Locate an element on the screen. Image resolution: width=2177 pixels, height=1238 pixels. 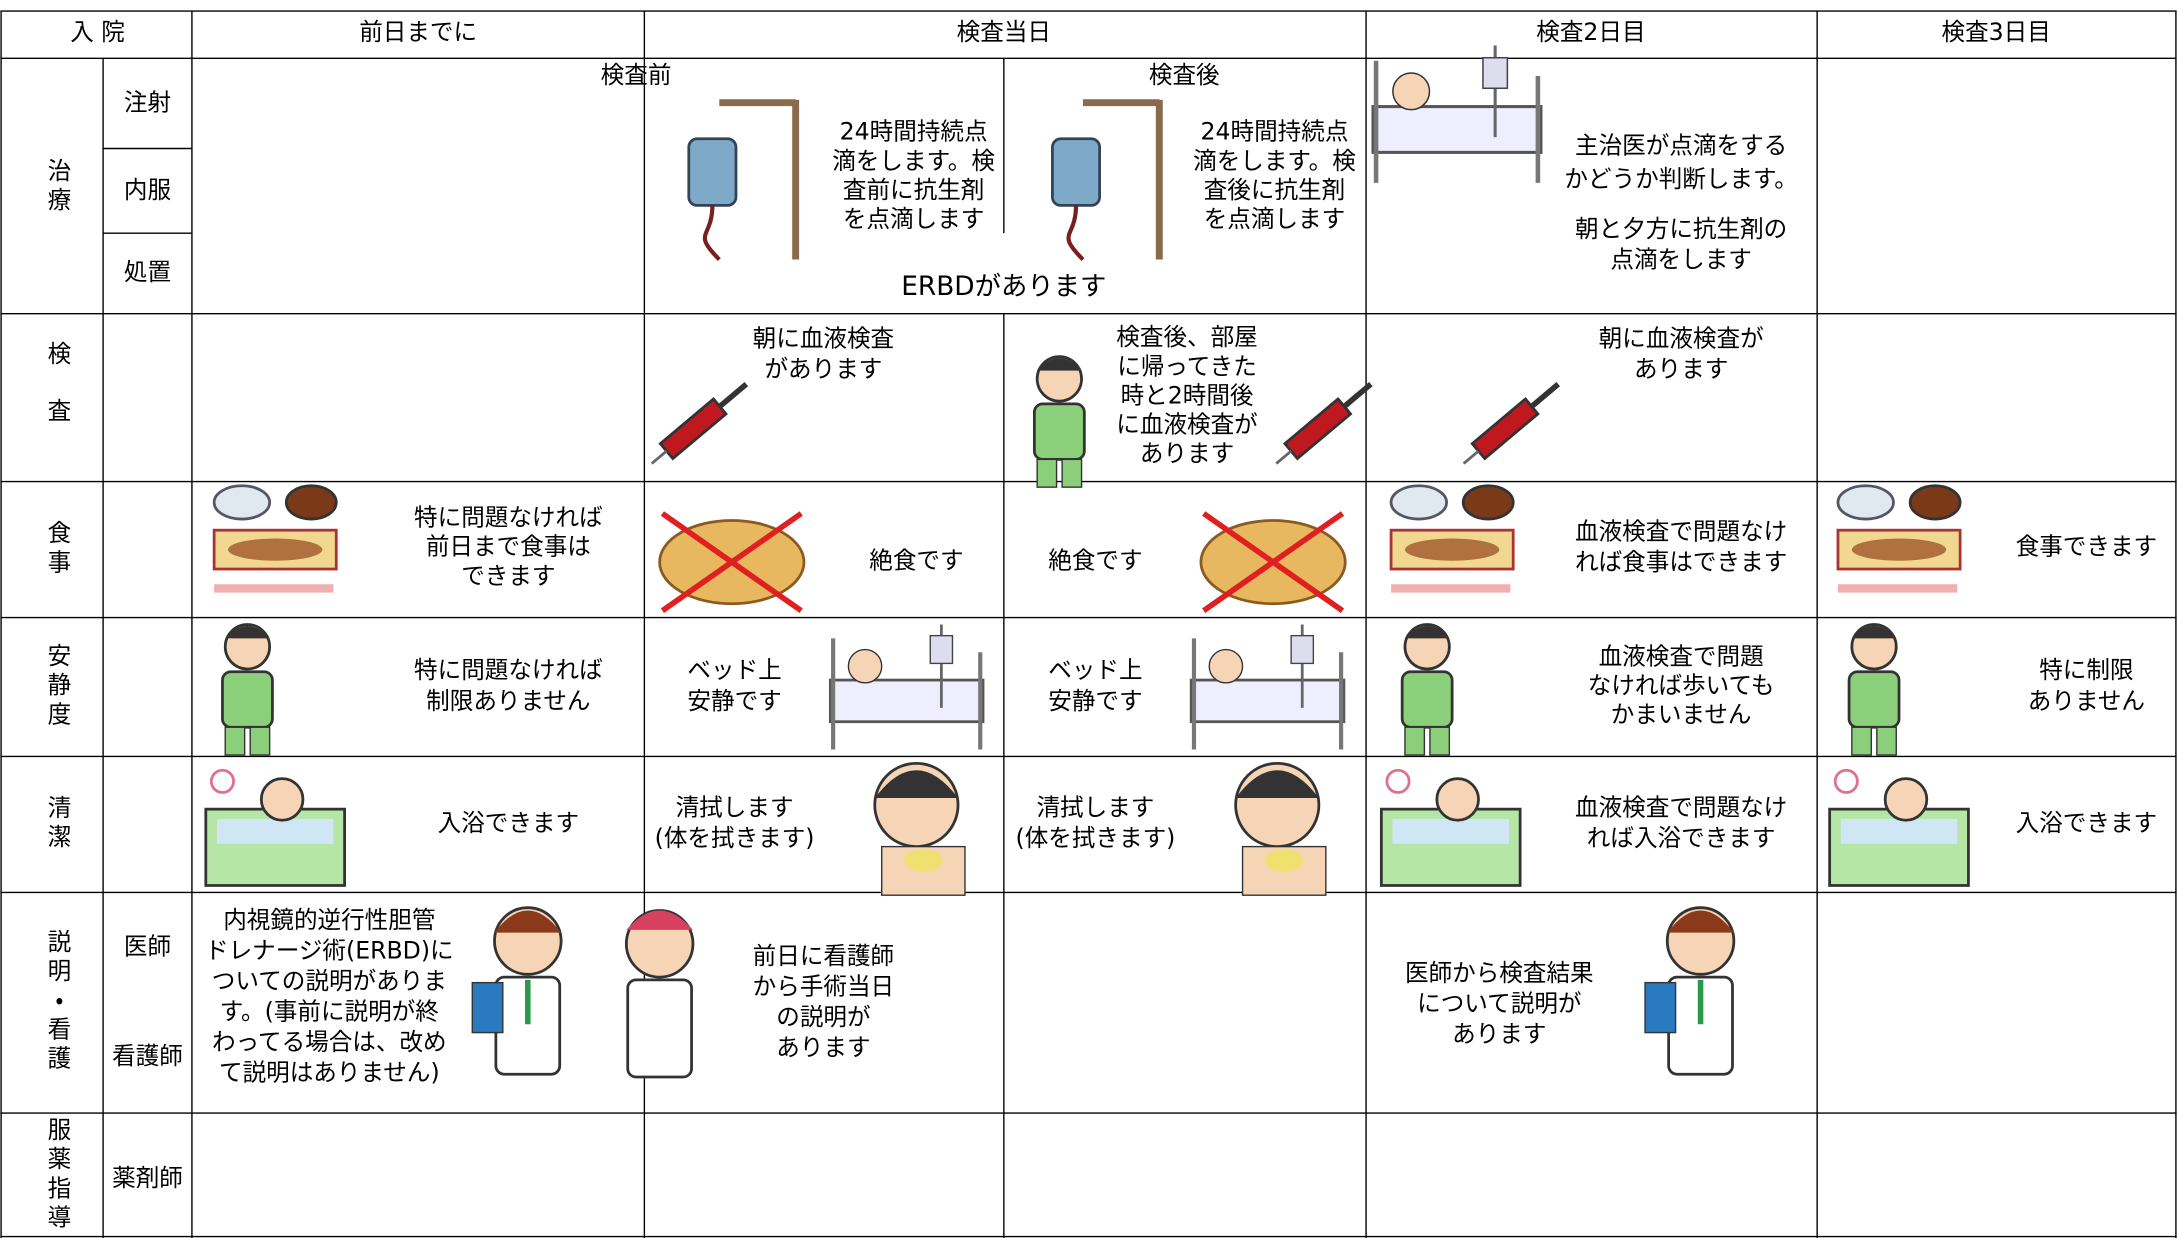
no-meal-illustration is located at coordinates (1273, 562).